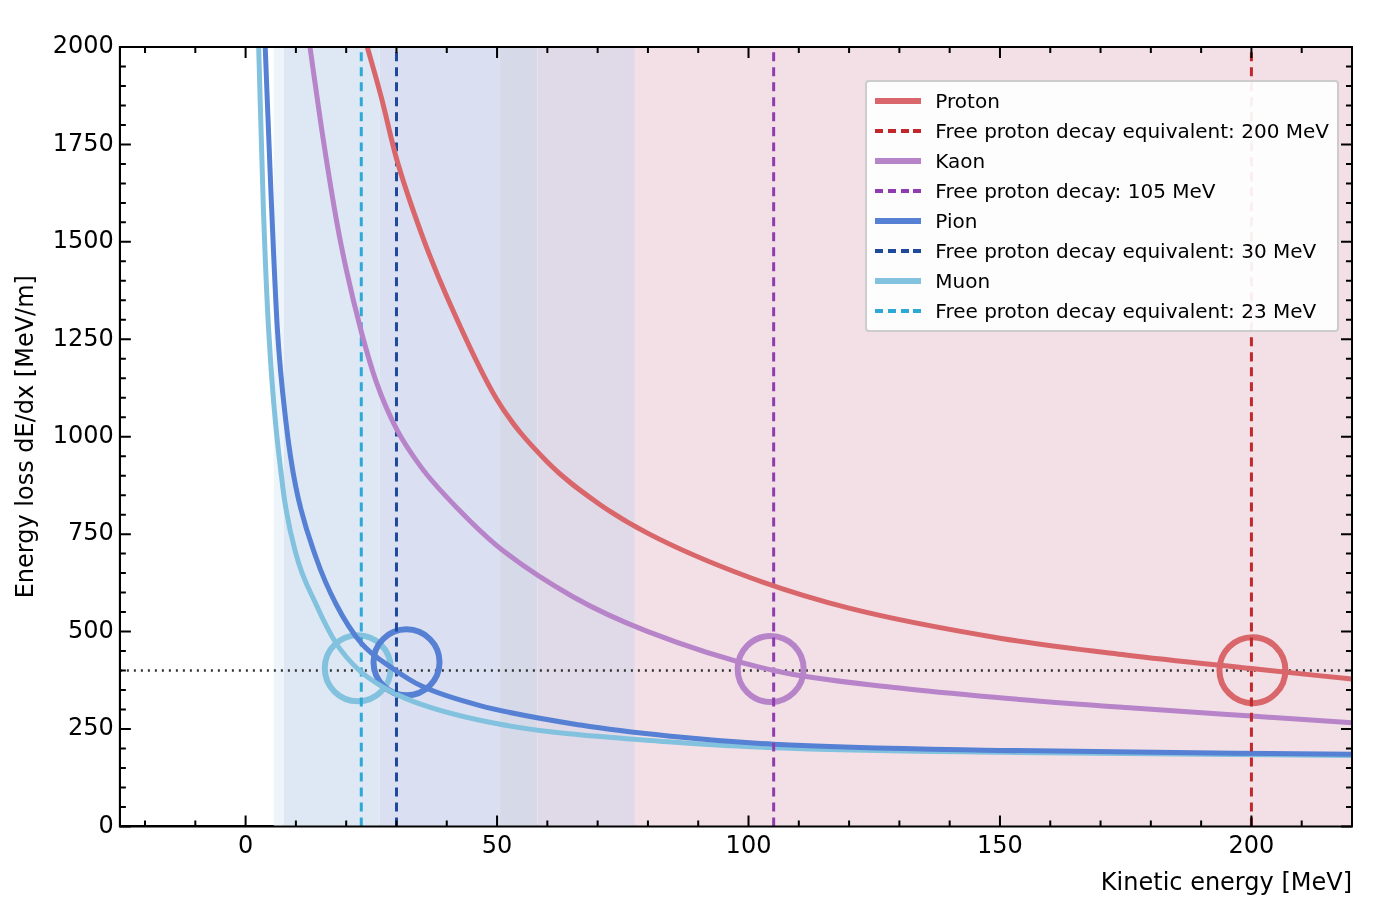  What do you see at coordinates (91, 532) in the screenshot?
I see `y-tick-label: 750` at bounding box center [91, 532].